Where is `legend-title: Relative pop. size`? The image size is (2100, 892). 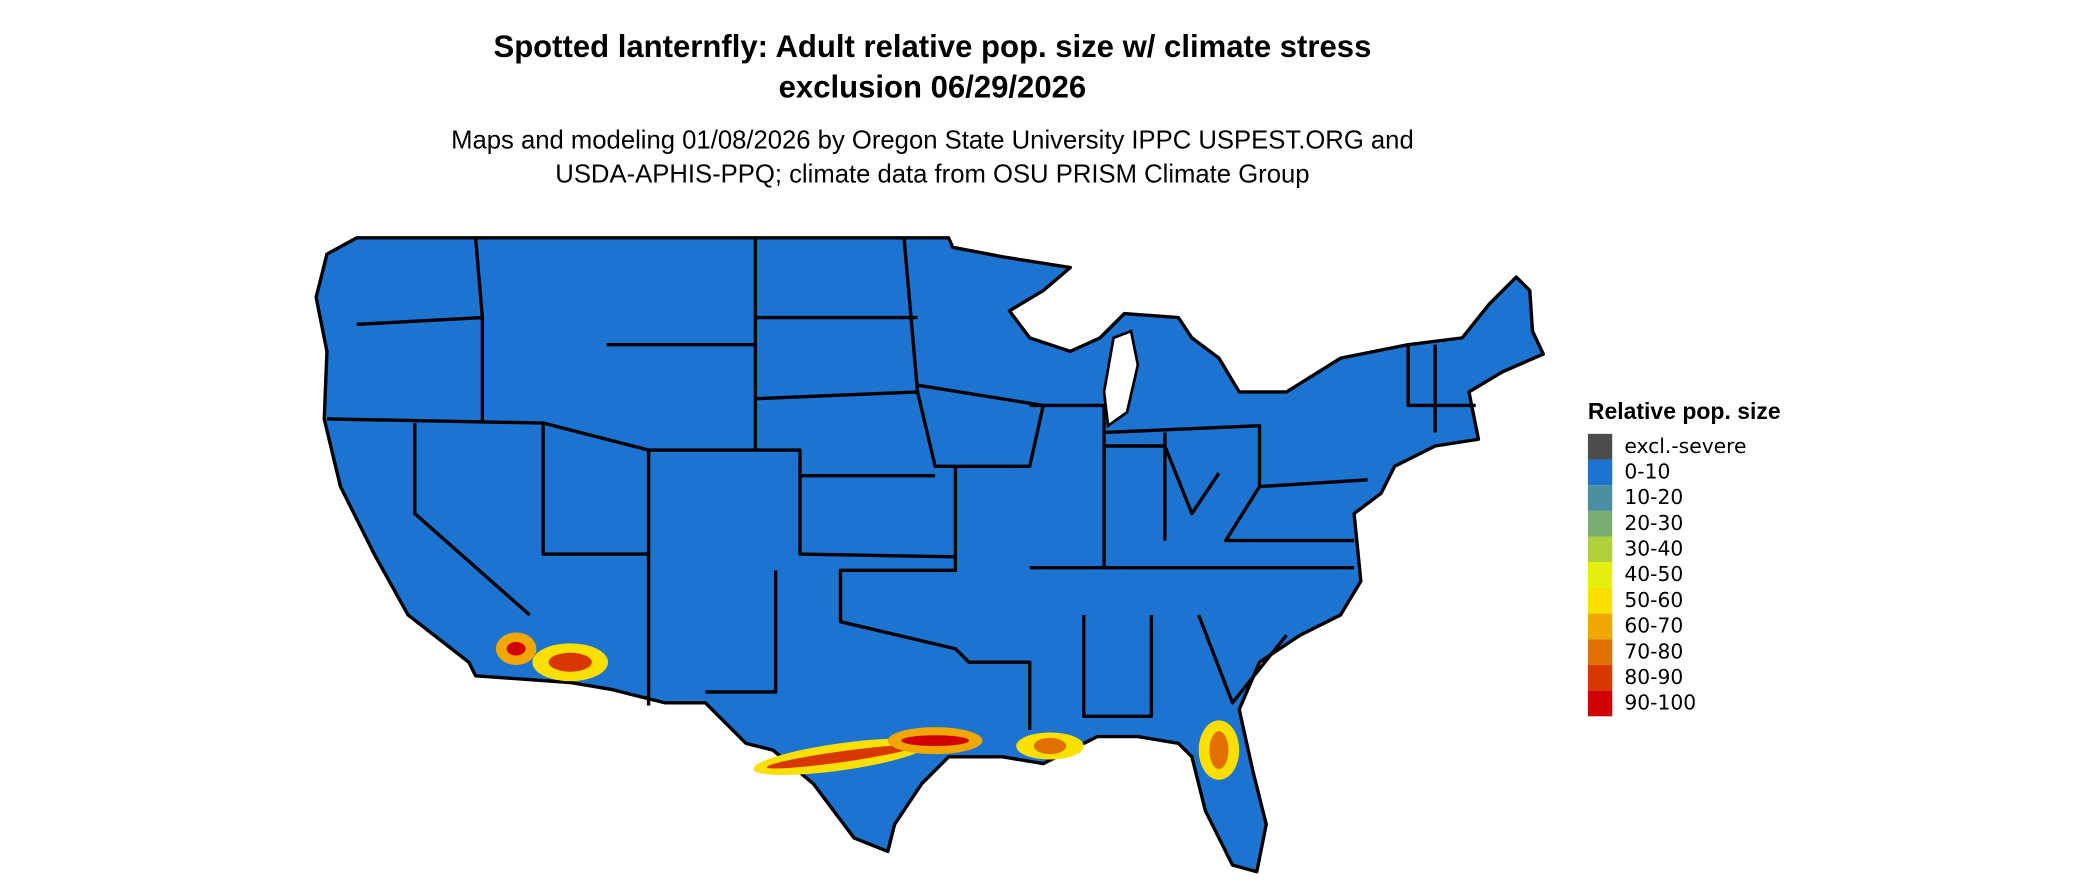 legend-title: Relative pop. size is located at coordinates (1684, 411).